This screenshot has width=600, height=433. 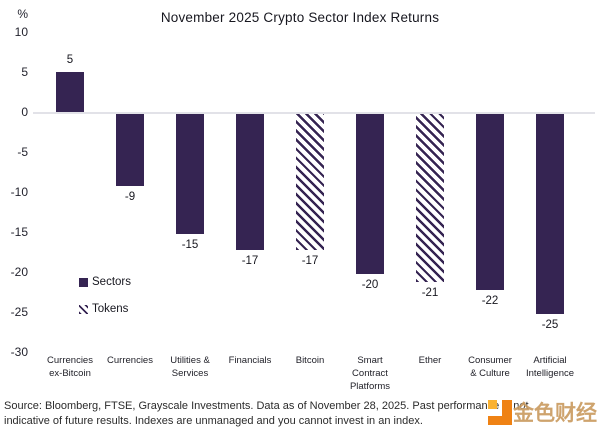 I want to click on watermark-text: 金色财经, so click(x=555, y=413).